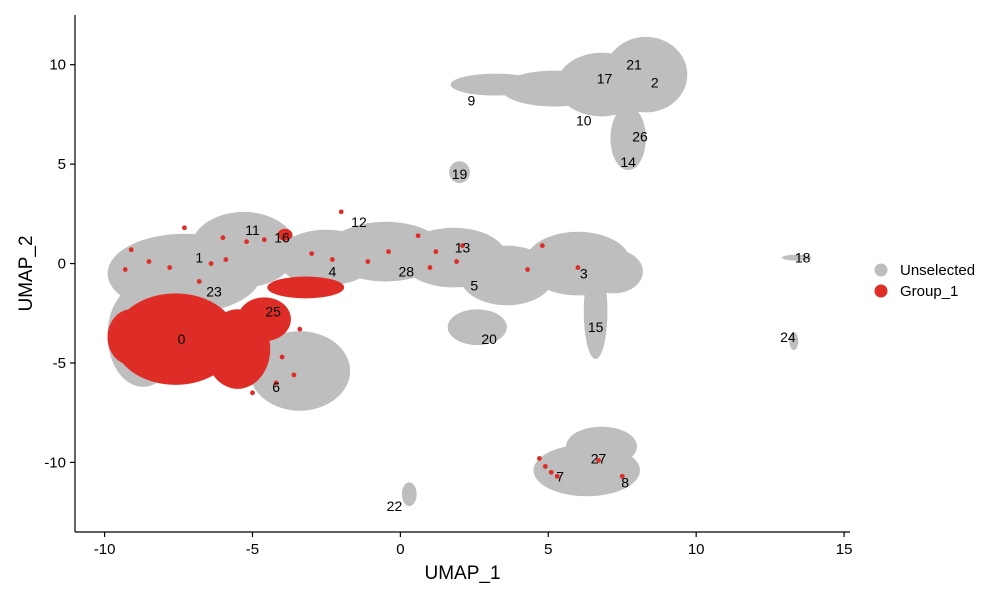 This screenshot has width=1000, height=600. I want to click on legend-swatch-unselected, so click(881, 270).